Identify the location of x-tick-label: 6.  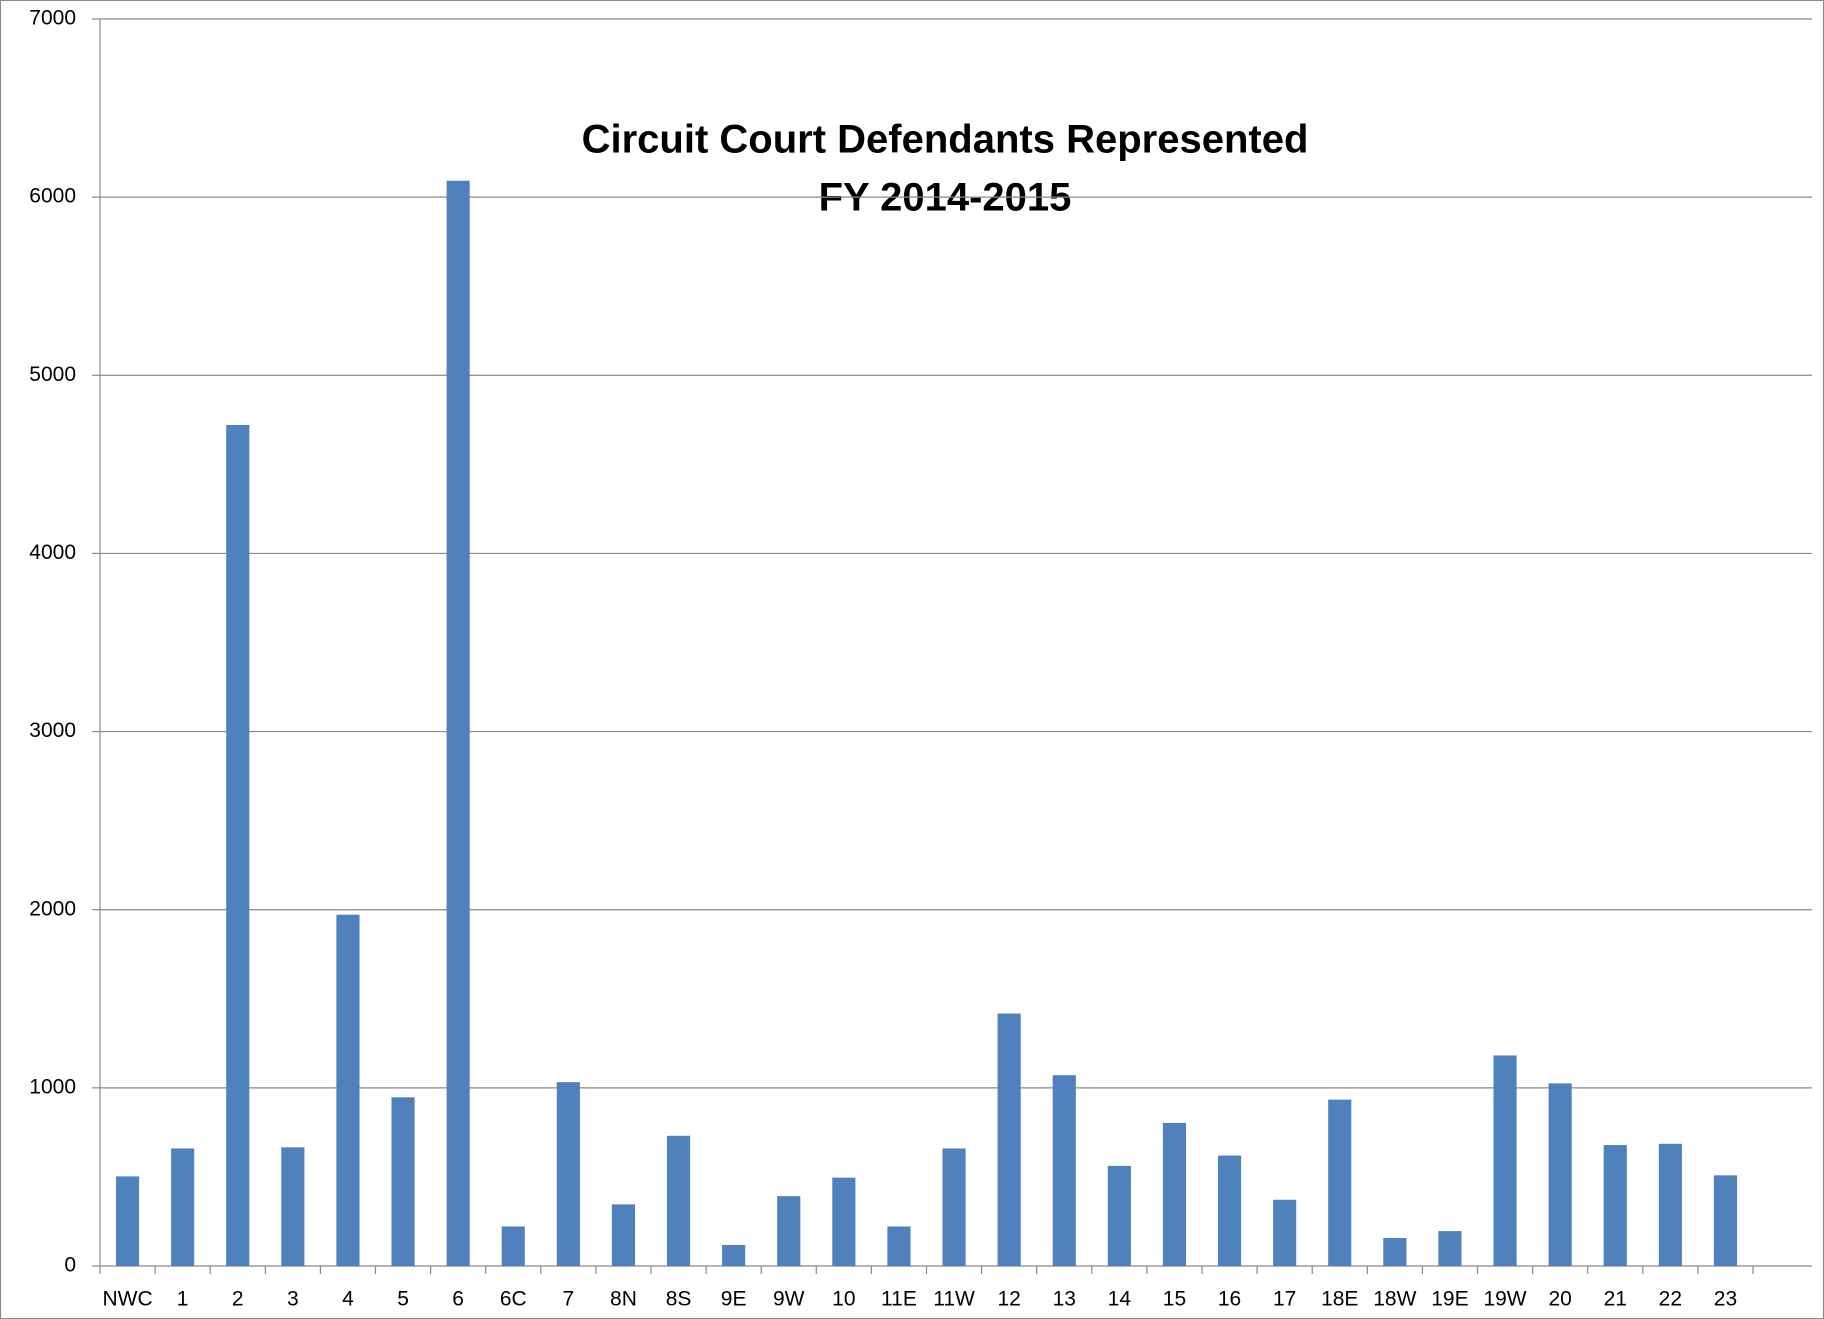
(458, 1299).